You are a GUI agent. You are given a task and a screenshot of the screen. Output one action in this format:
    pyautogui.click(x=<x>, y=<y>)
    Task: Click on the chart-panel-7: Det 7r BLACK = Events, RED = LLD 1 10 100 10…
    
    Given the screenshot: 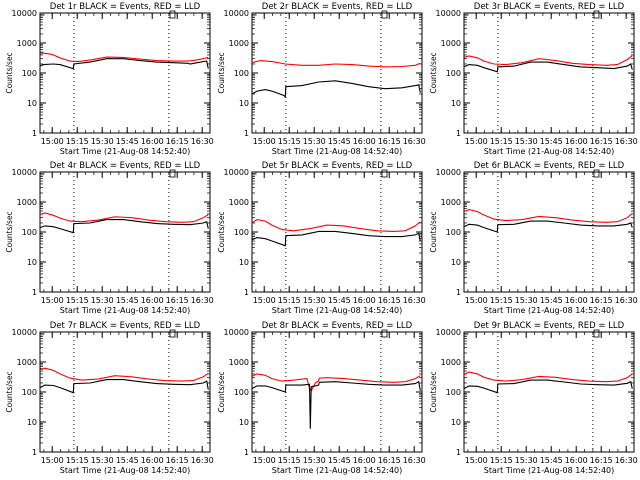 What is the action you would take?
    pyautogui.click(x=109, y=398)
    